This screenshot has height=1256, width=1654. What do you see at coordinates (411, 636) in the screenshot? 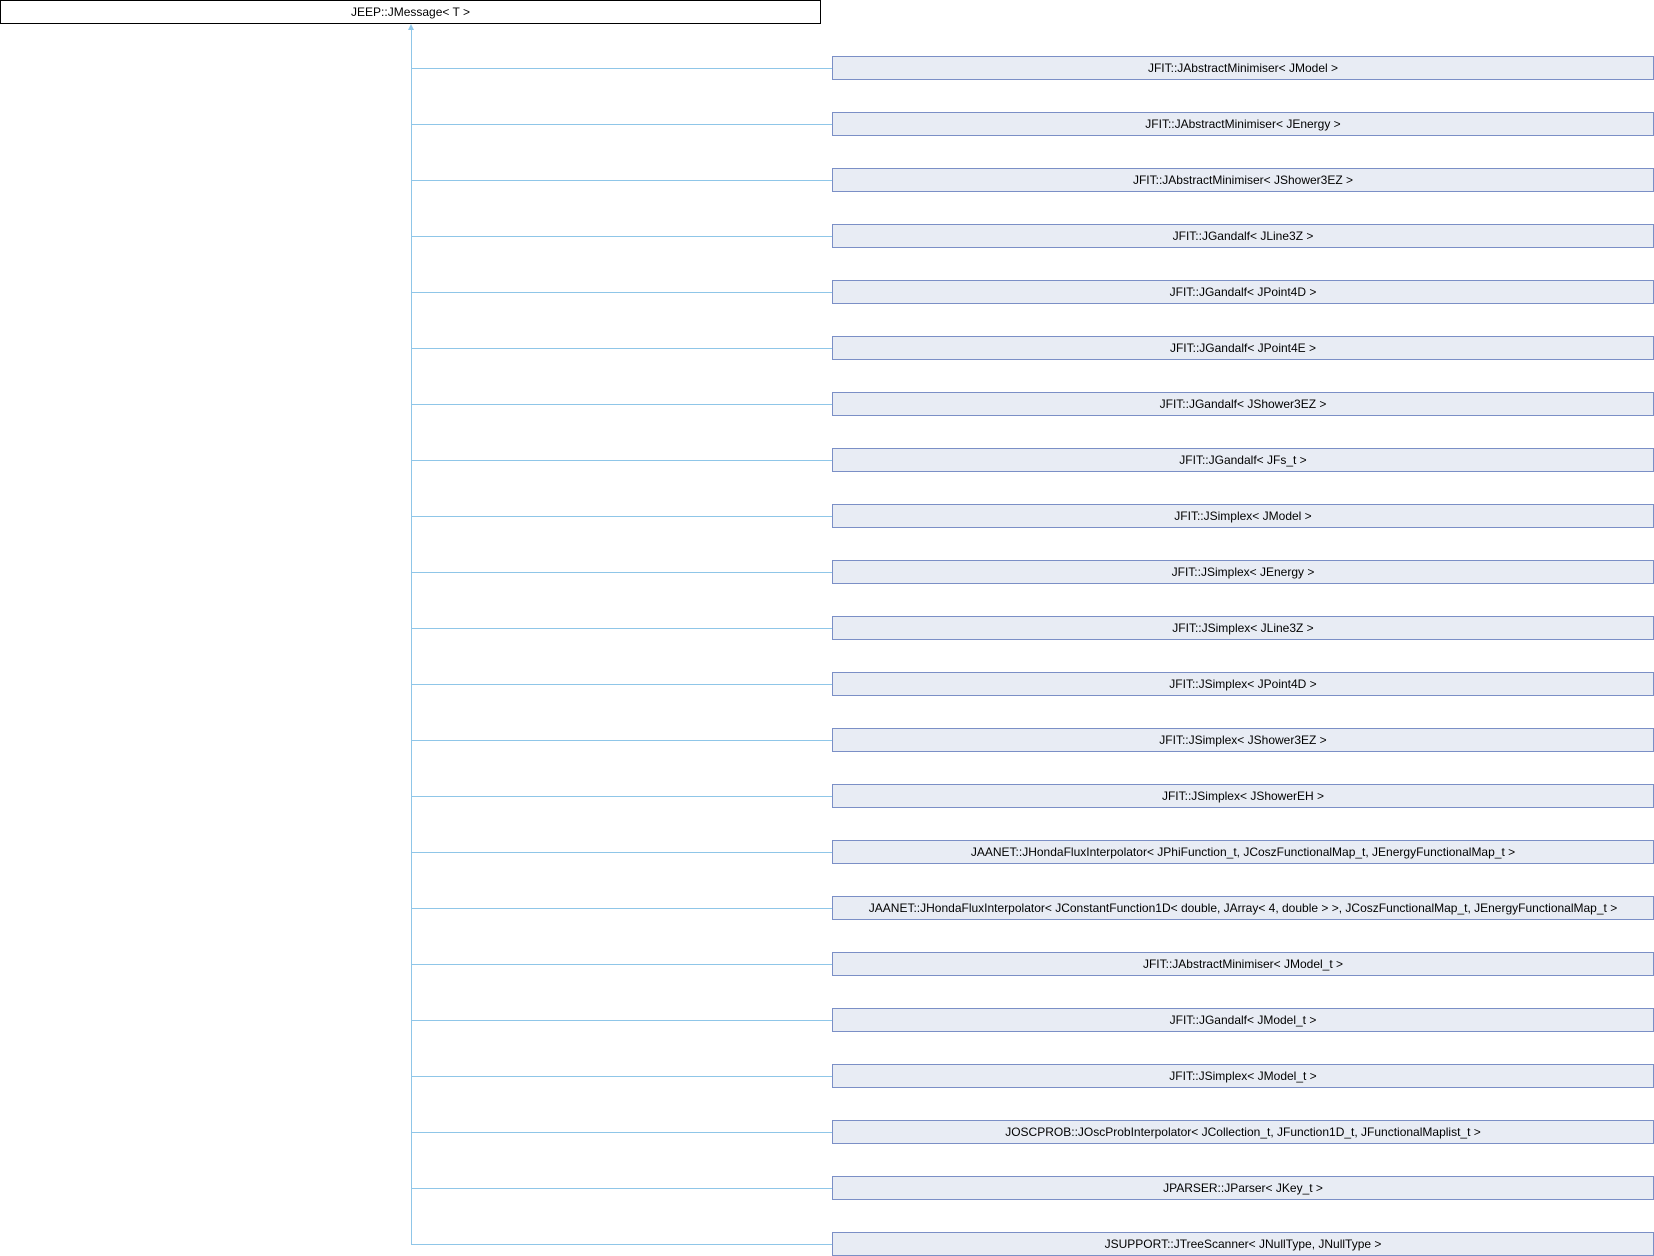
I see `inheritance-trunk-line` at bounding box center [411, 636].